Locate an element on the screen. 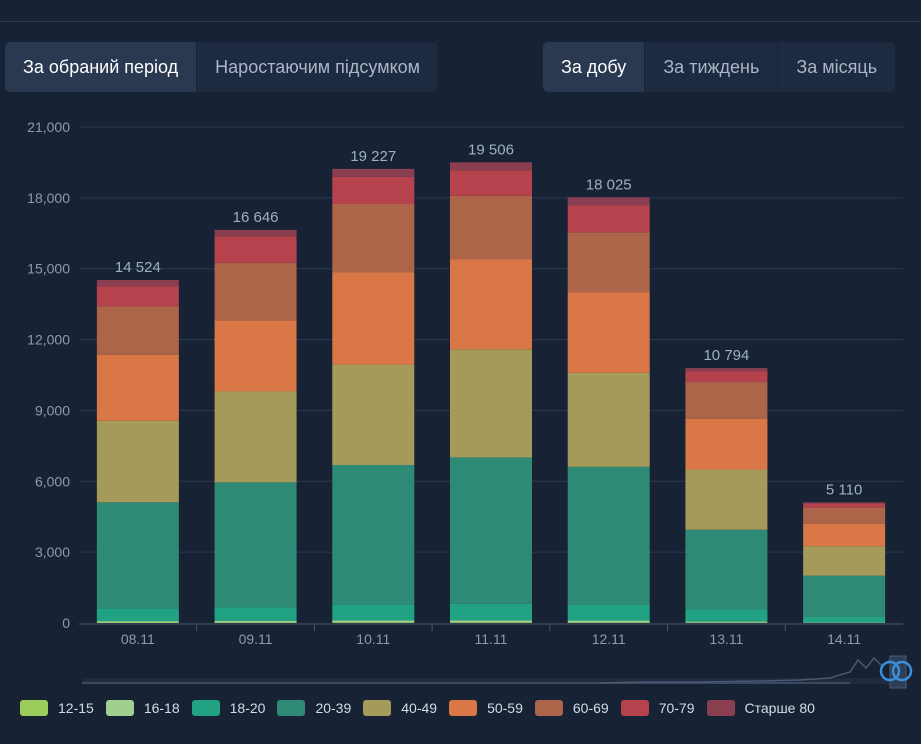  bar-total-label: 14 524 is located at coordinates (138, 267).